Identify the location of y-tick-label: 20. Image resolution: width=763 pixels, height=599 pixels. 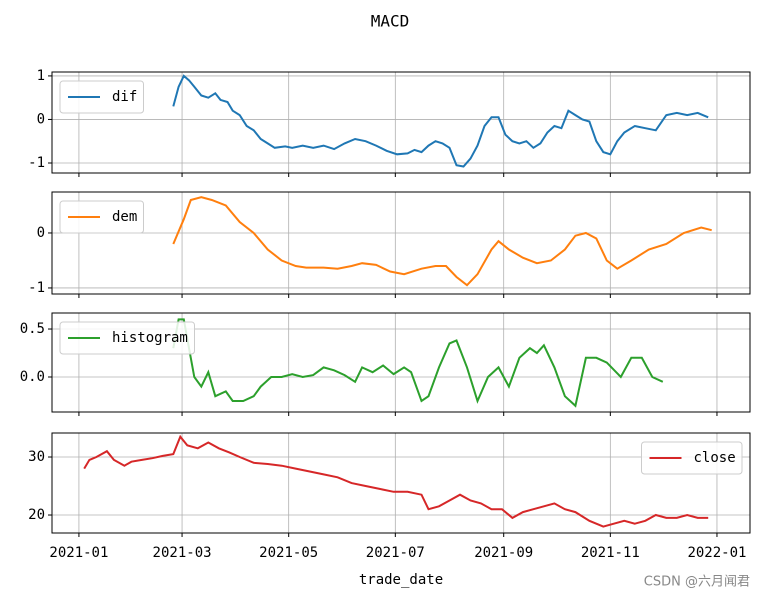
(36, 515).